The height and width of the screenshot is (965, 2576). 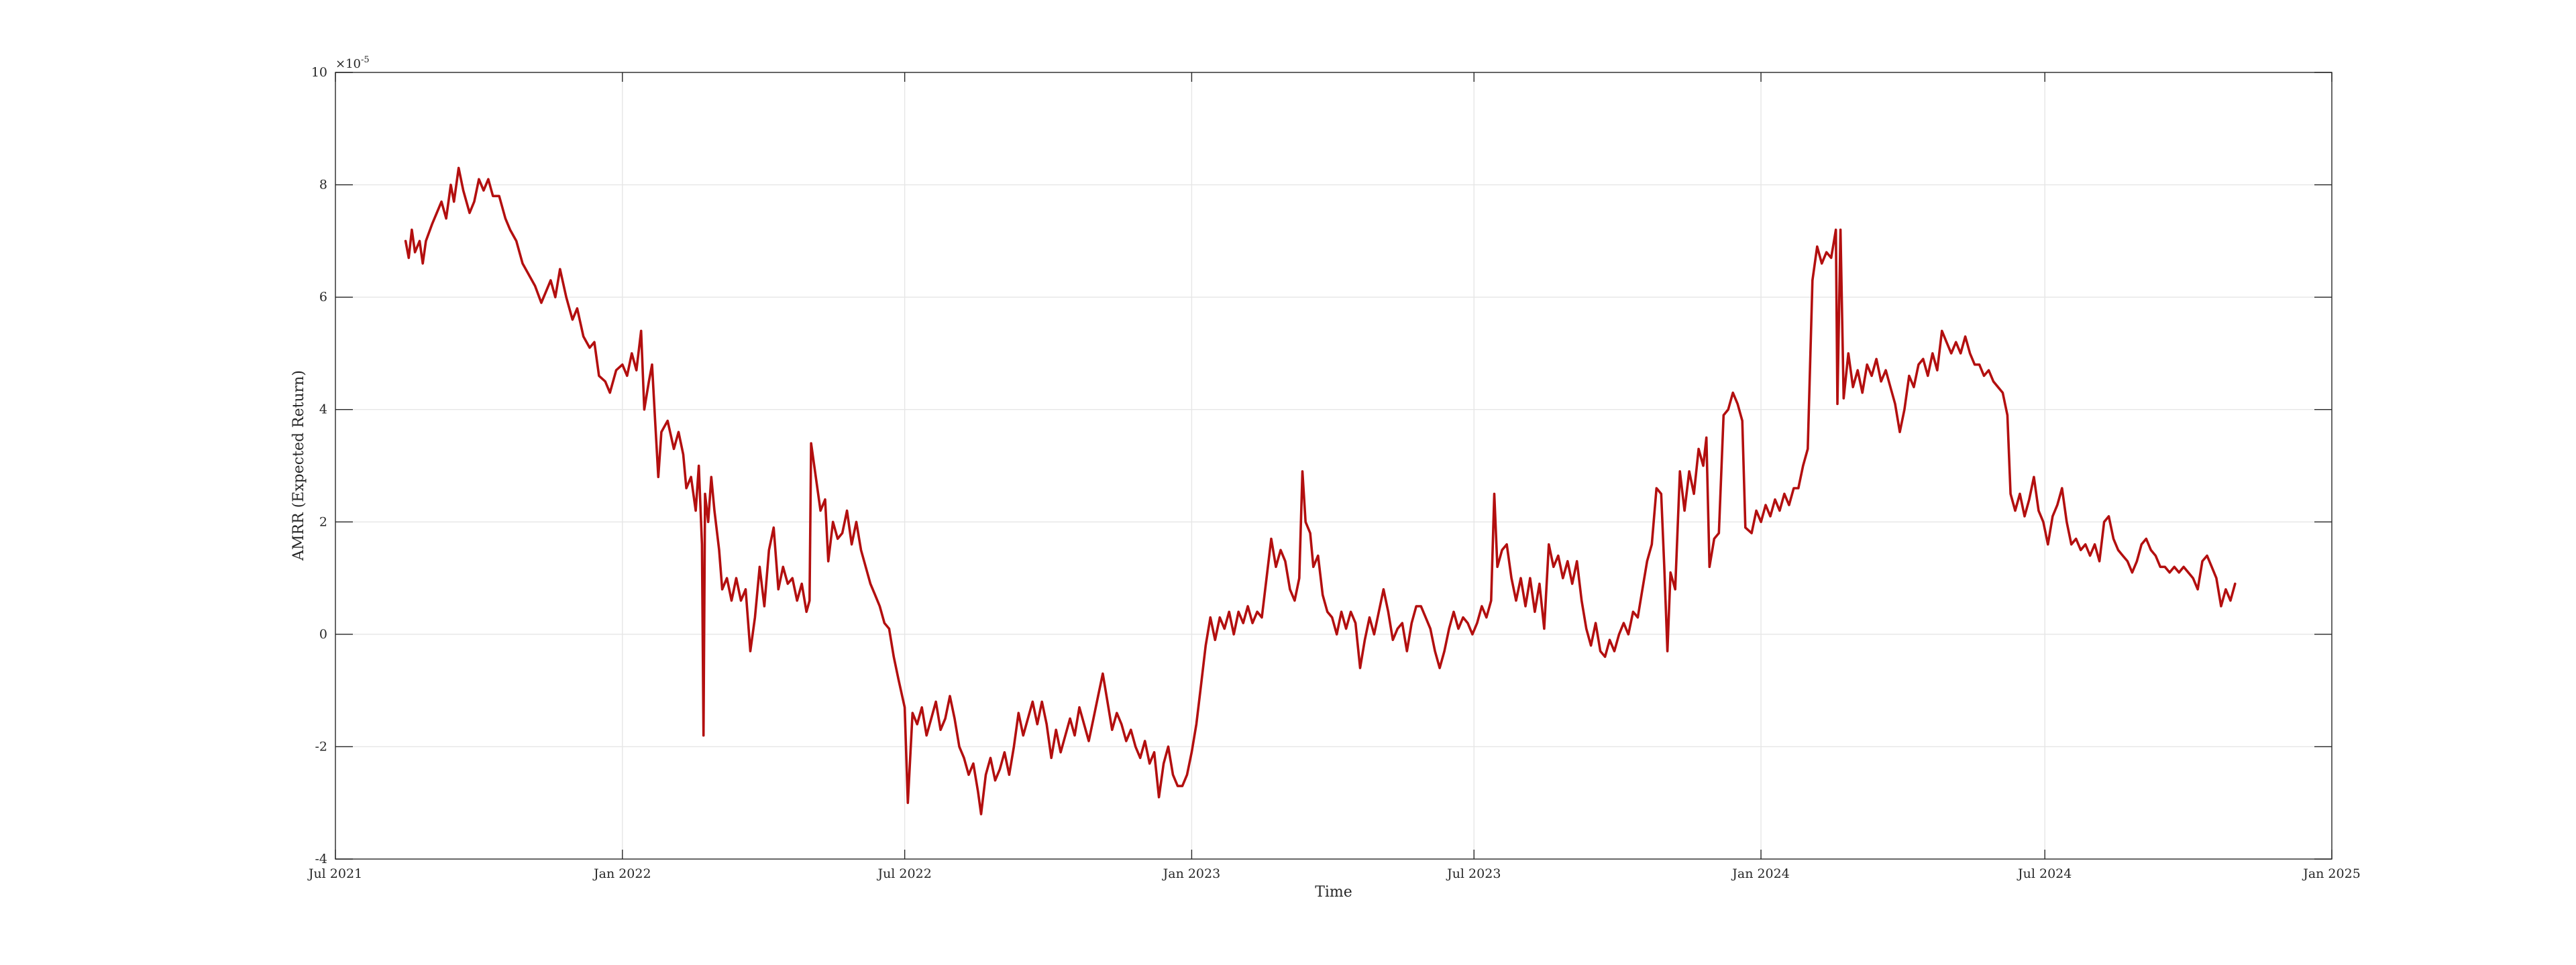 I want to click on y-tick-label: 8, so click(x=323, y=185).